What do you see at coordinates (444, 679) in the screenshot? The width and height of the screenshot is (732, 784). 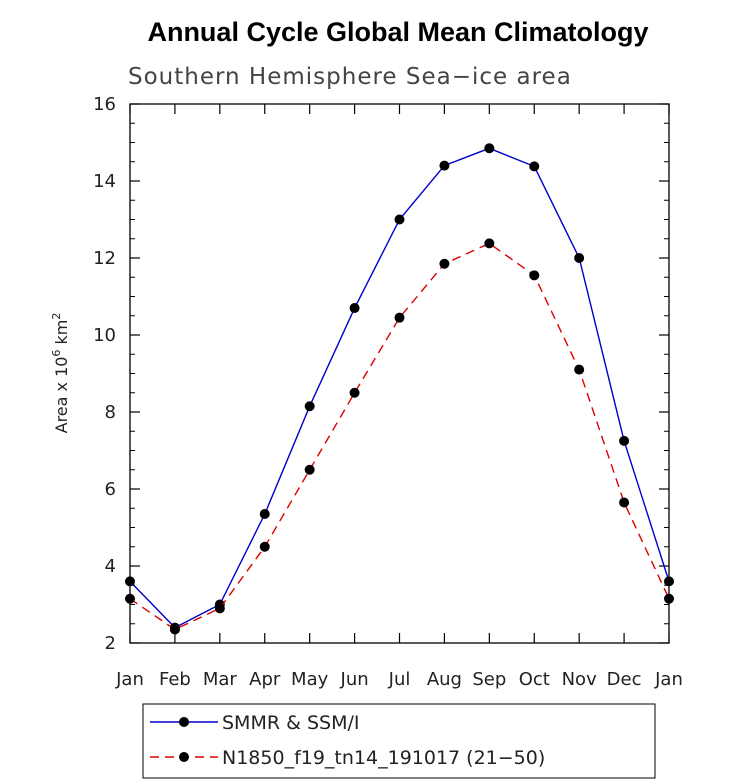 I see `x-tick-label: Aug` at bounding box center [444, 679].